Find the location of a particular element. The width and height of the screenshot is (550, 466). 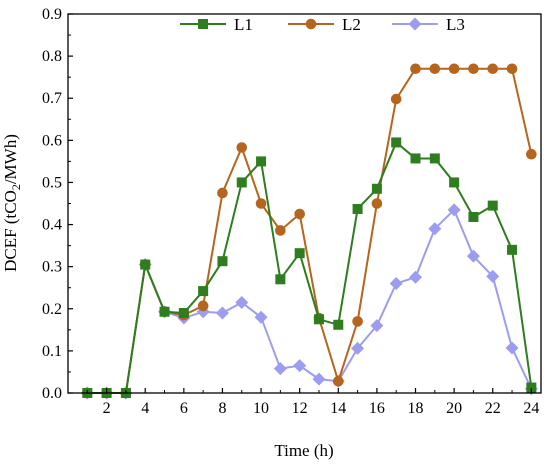

y-tick-label: 0.3 is located at coordinates (52, 267).